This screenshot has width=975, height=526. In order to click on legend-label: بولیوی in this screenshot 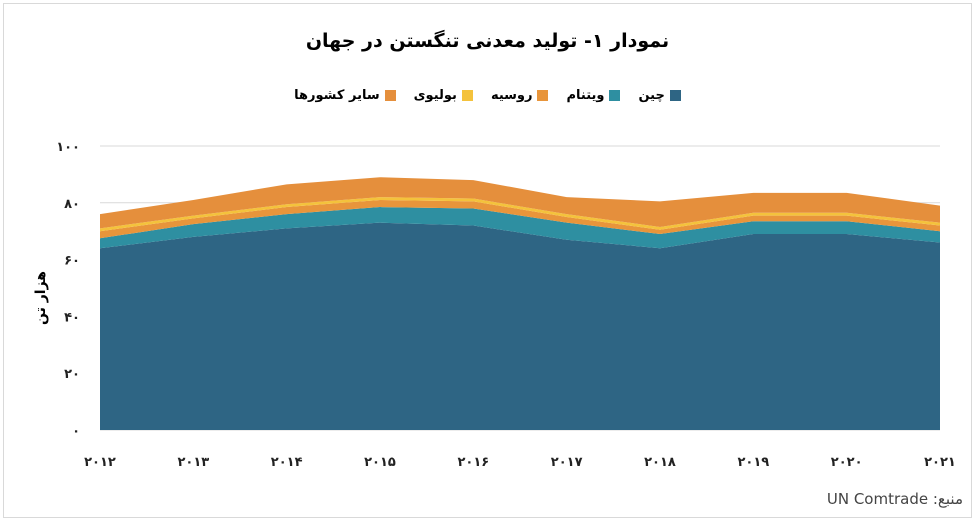, I will do `click(435, 95)`.